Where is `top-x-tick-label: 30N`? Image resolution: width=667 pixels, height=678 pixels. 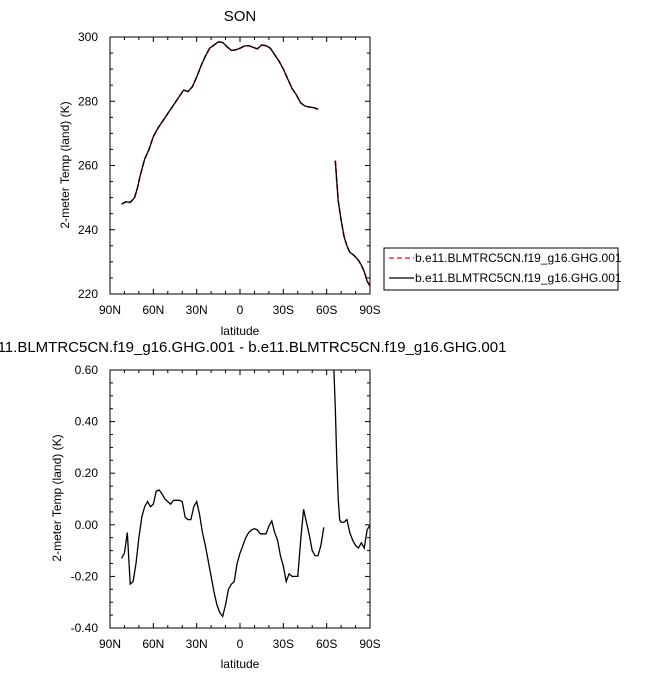 top-x-tick-label: 30N is located at coordinates (197, 310).